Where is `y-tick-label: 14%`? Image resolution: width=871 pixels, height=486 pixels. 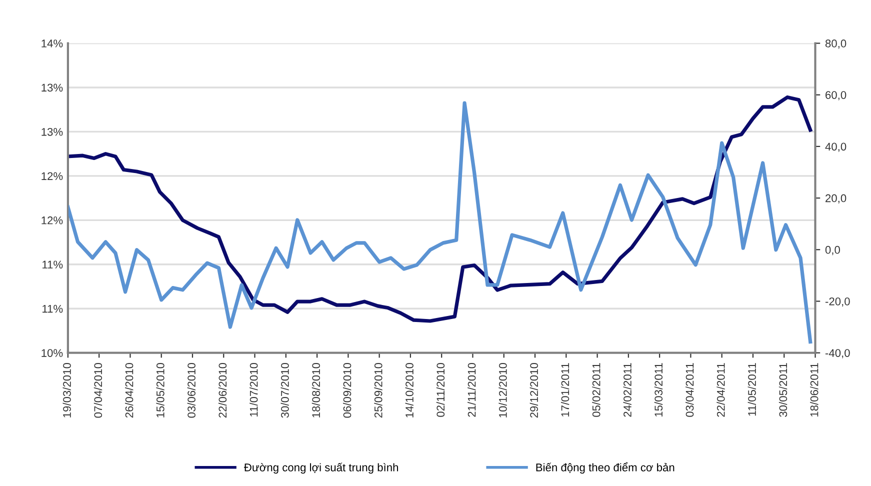 y-tick-label: 14% is located at coordinates (52, 44).